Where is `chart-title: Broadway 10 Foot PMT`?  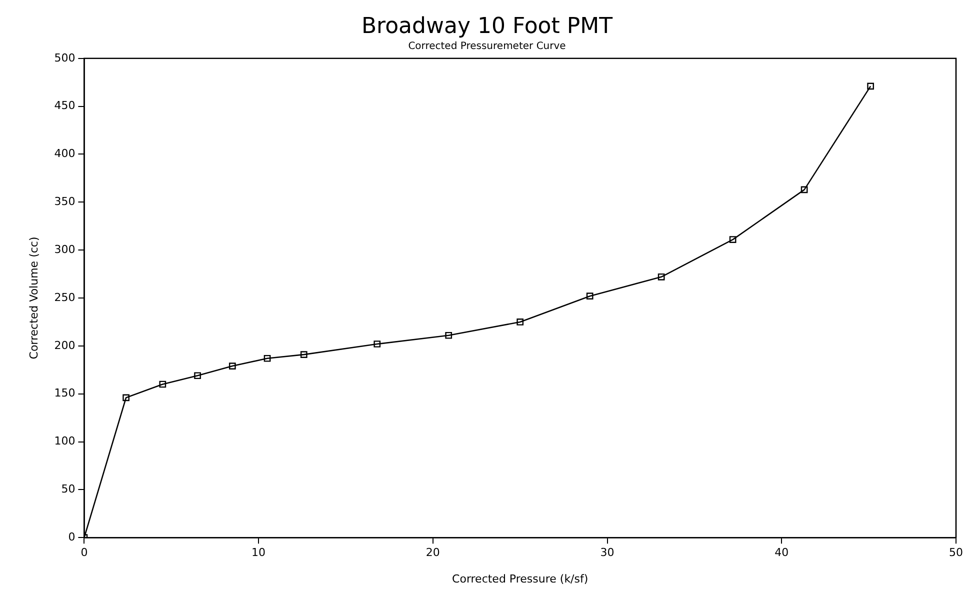 chart-title: Broadway 10 Foot PMT is located at coordinates (487, 26).